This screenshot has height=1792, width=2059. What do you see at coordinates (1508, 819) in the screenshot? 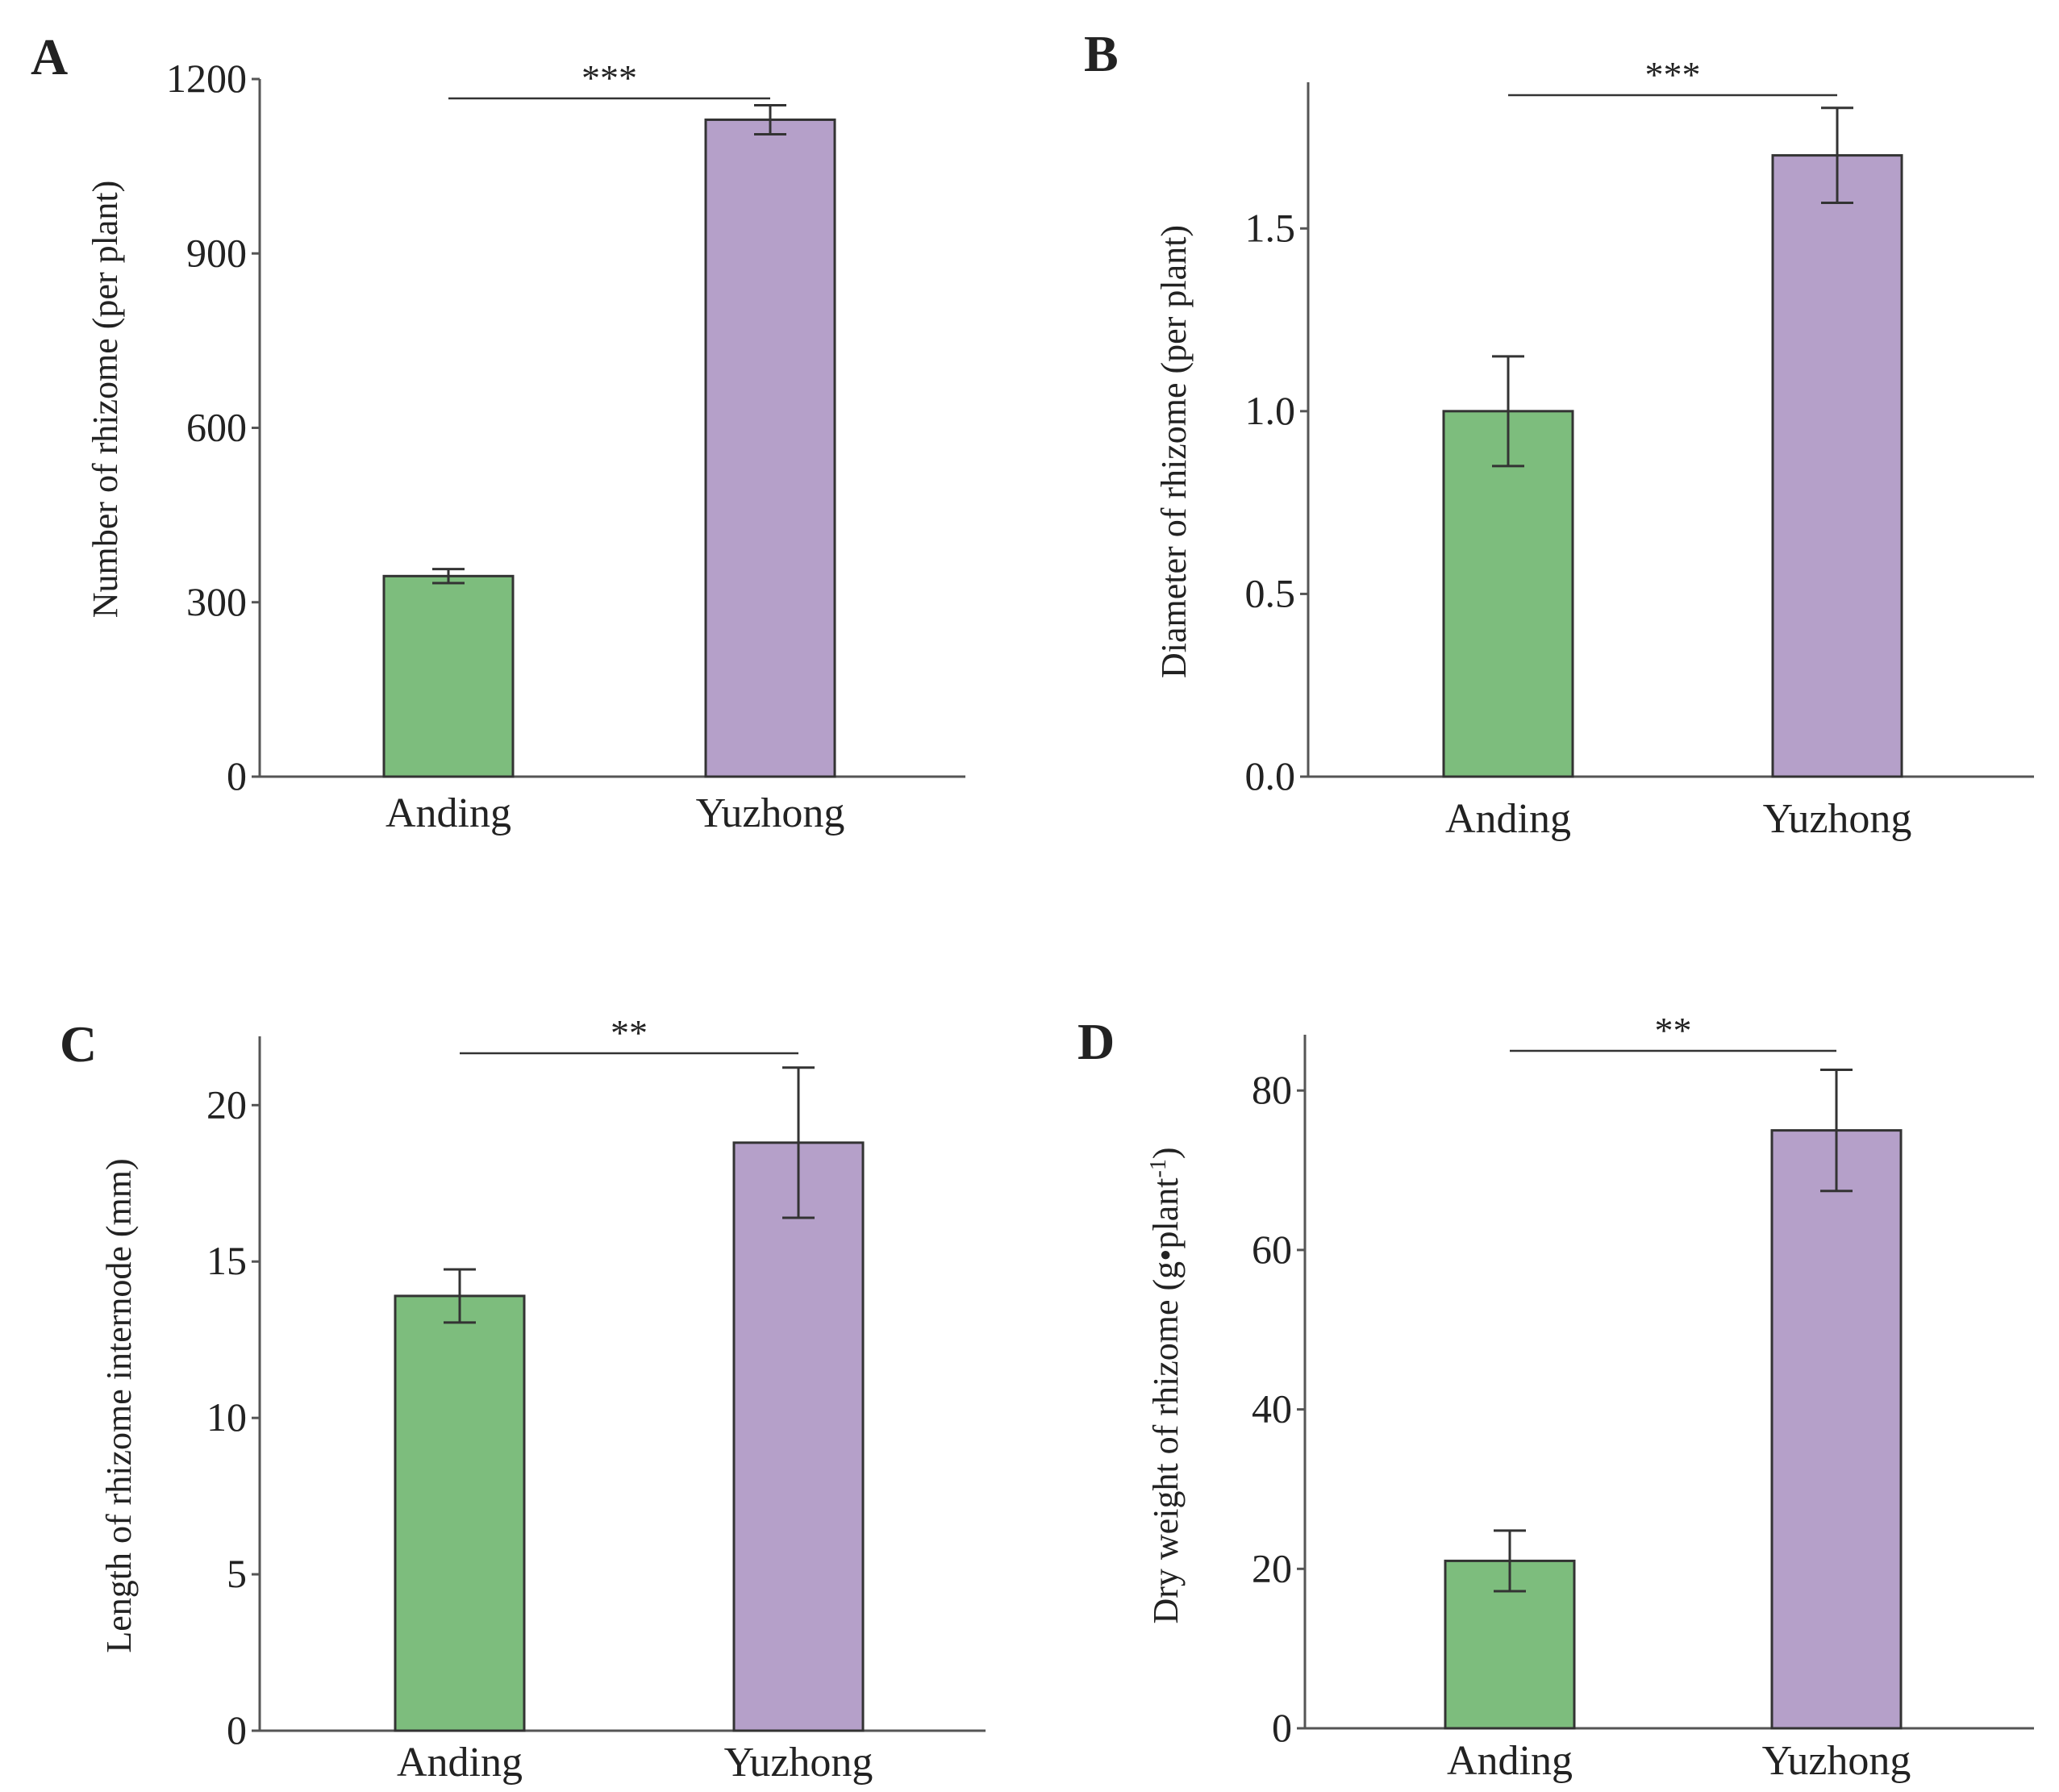
I see `panel-b-category-label-anding: Anding` at bounding box center [1508, 819].